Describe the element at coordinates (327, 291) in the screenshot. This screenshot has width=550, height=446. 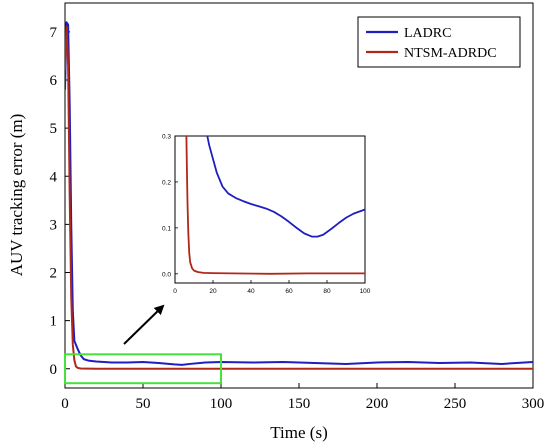
I see `inset-x-tick-label-4: 80` at that location.